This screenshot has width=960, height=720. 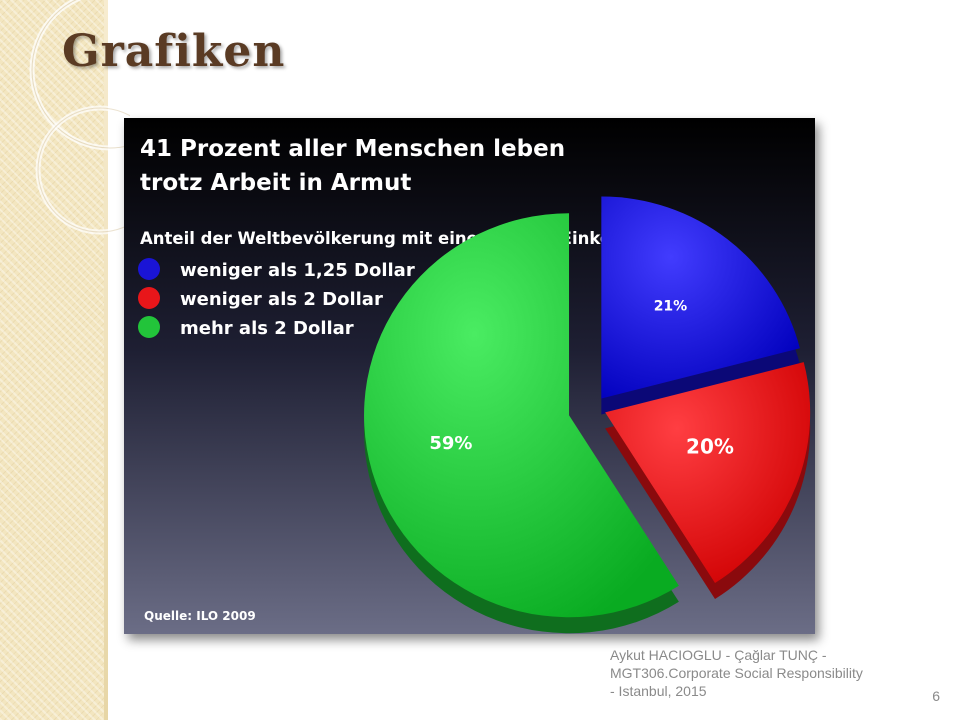 I want to click on chart-title-line-1: 41 Prozent aller Menschen leben, so click(x=352, y=149).